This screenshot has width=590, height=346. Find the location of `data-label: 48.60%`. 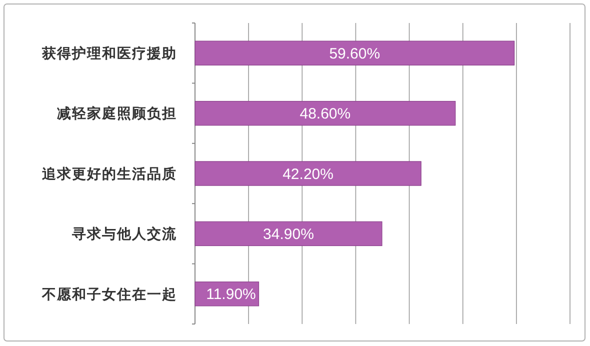

data-label: 48.60% is located at coordinates (325, 114).